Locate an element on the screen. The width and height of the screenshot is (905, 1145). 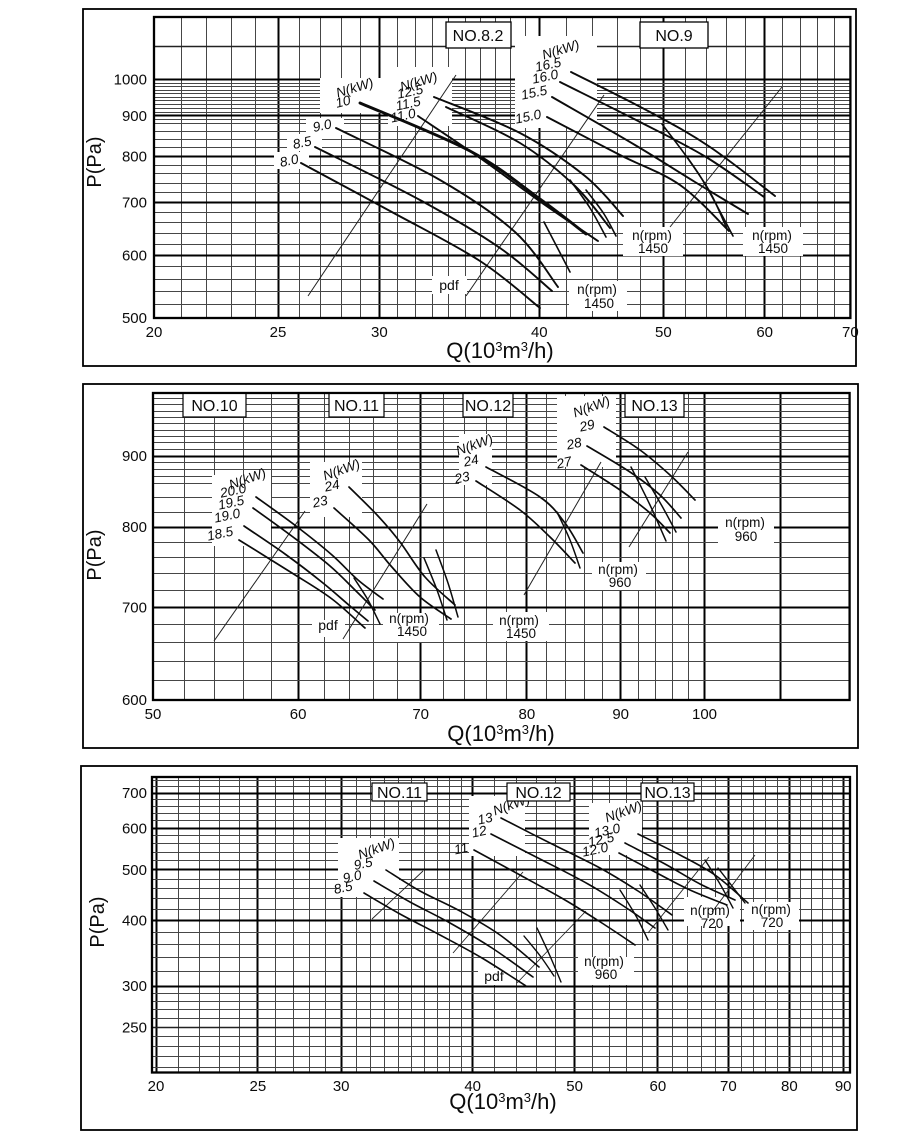
svg-text: 40 is located at coordinates (472, 1086).